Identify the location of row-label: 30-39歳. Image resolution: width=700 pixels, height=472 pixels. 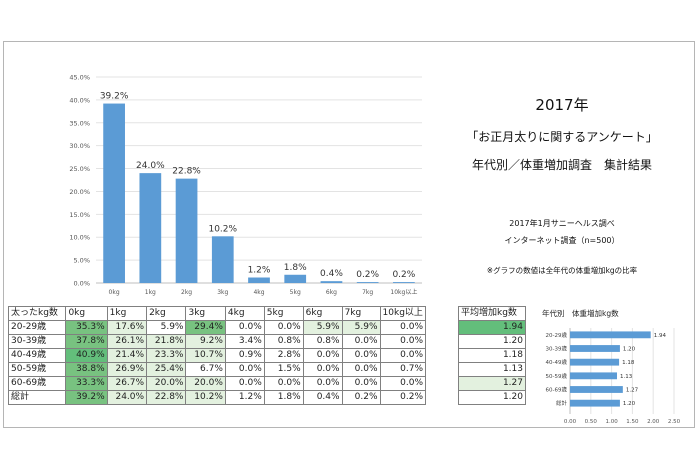
(37, 341).